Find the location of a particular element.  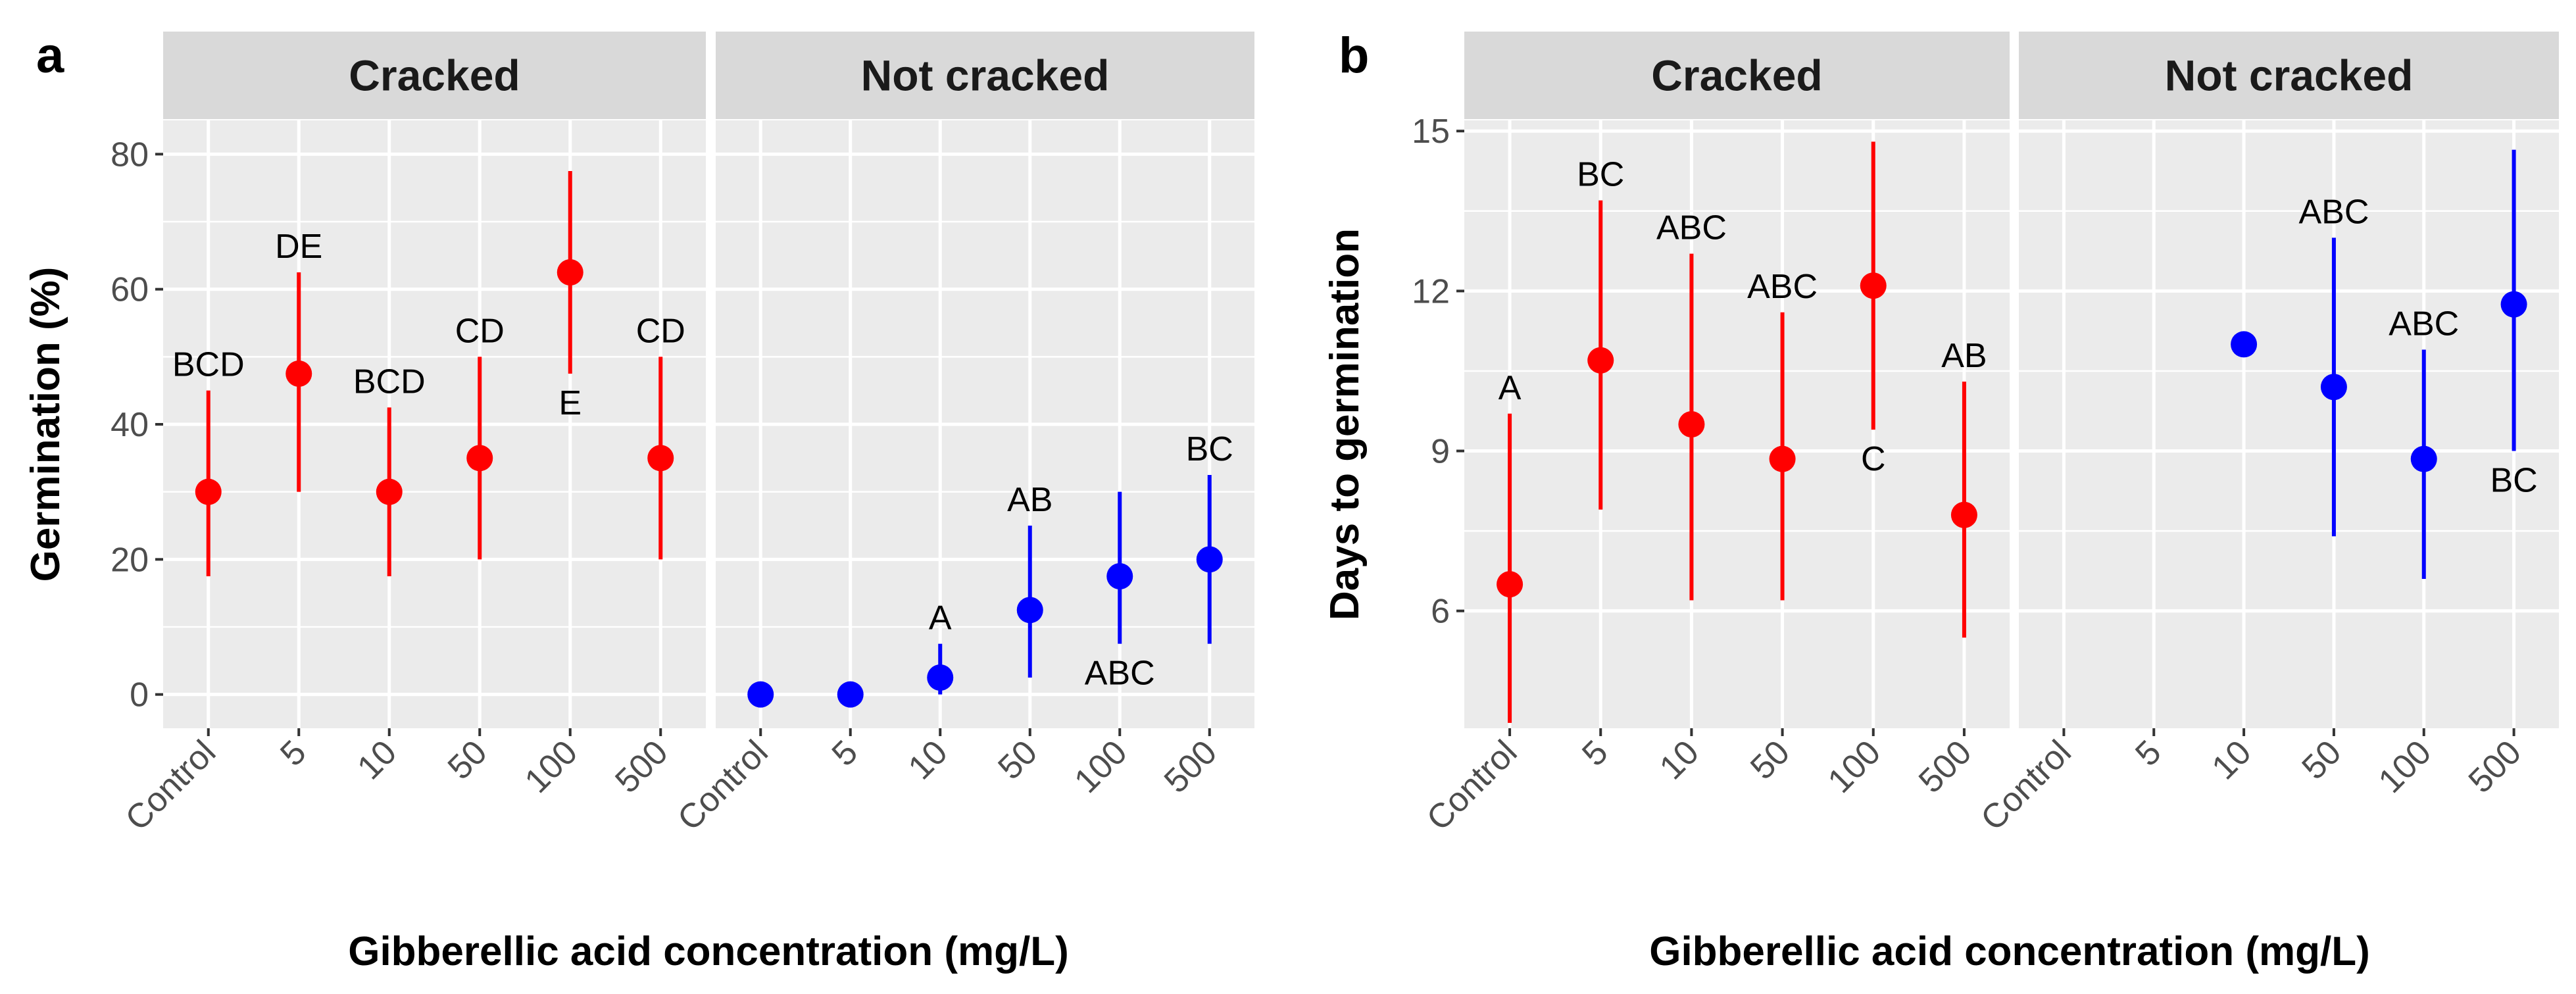

y-tick-label: 9 is located at coordinates (1440, 452).